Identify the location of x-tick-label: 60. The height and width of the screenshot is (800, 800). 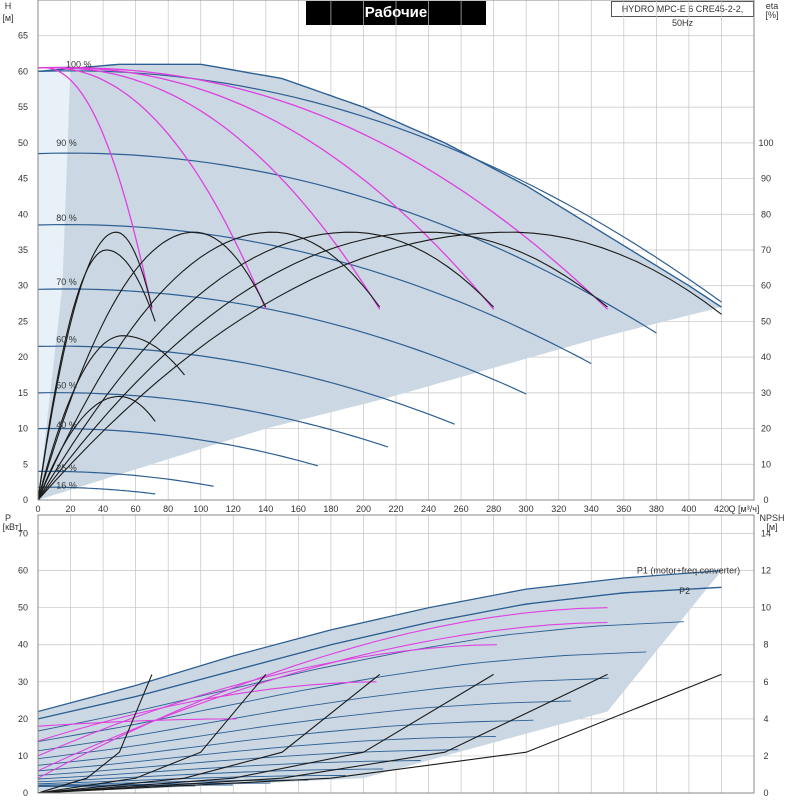
(136, 509).